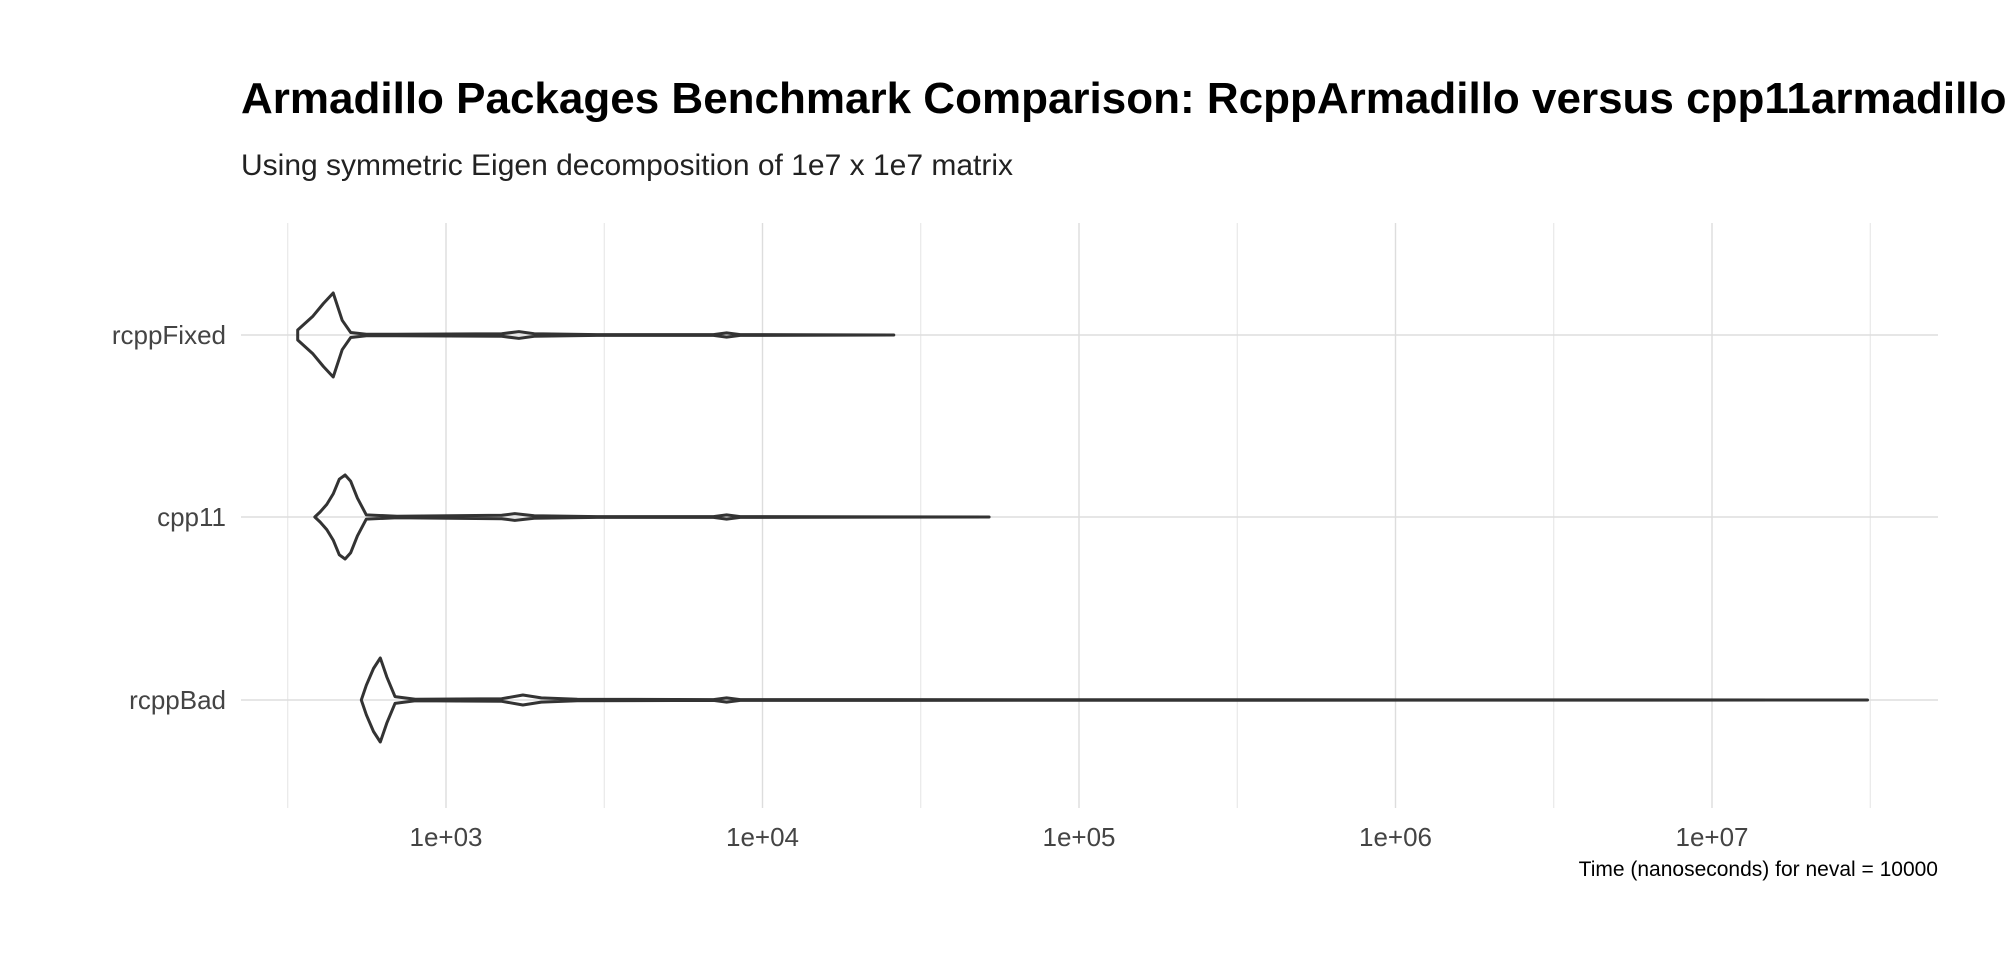 This screenshot has width=2016, height=960. I want to click on y-tick-label-rcppFixed: rcppFixed, so click(169, 335).